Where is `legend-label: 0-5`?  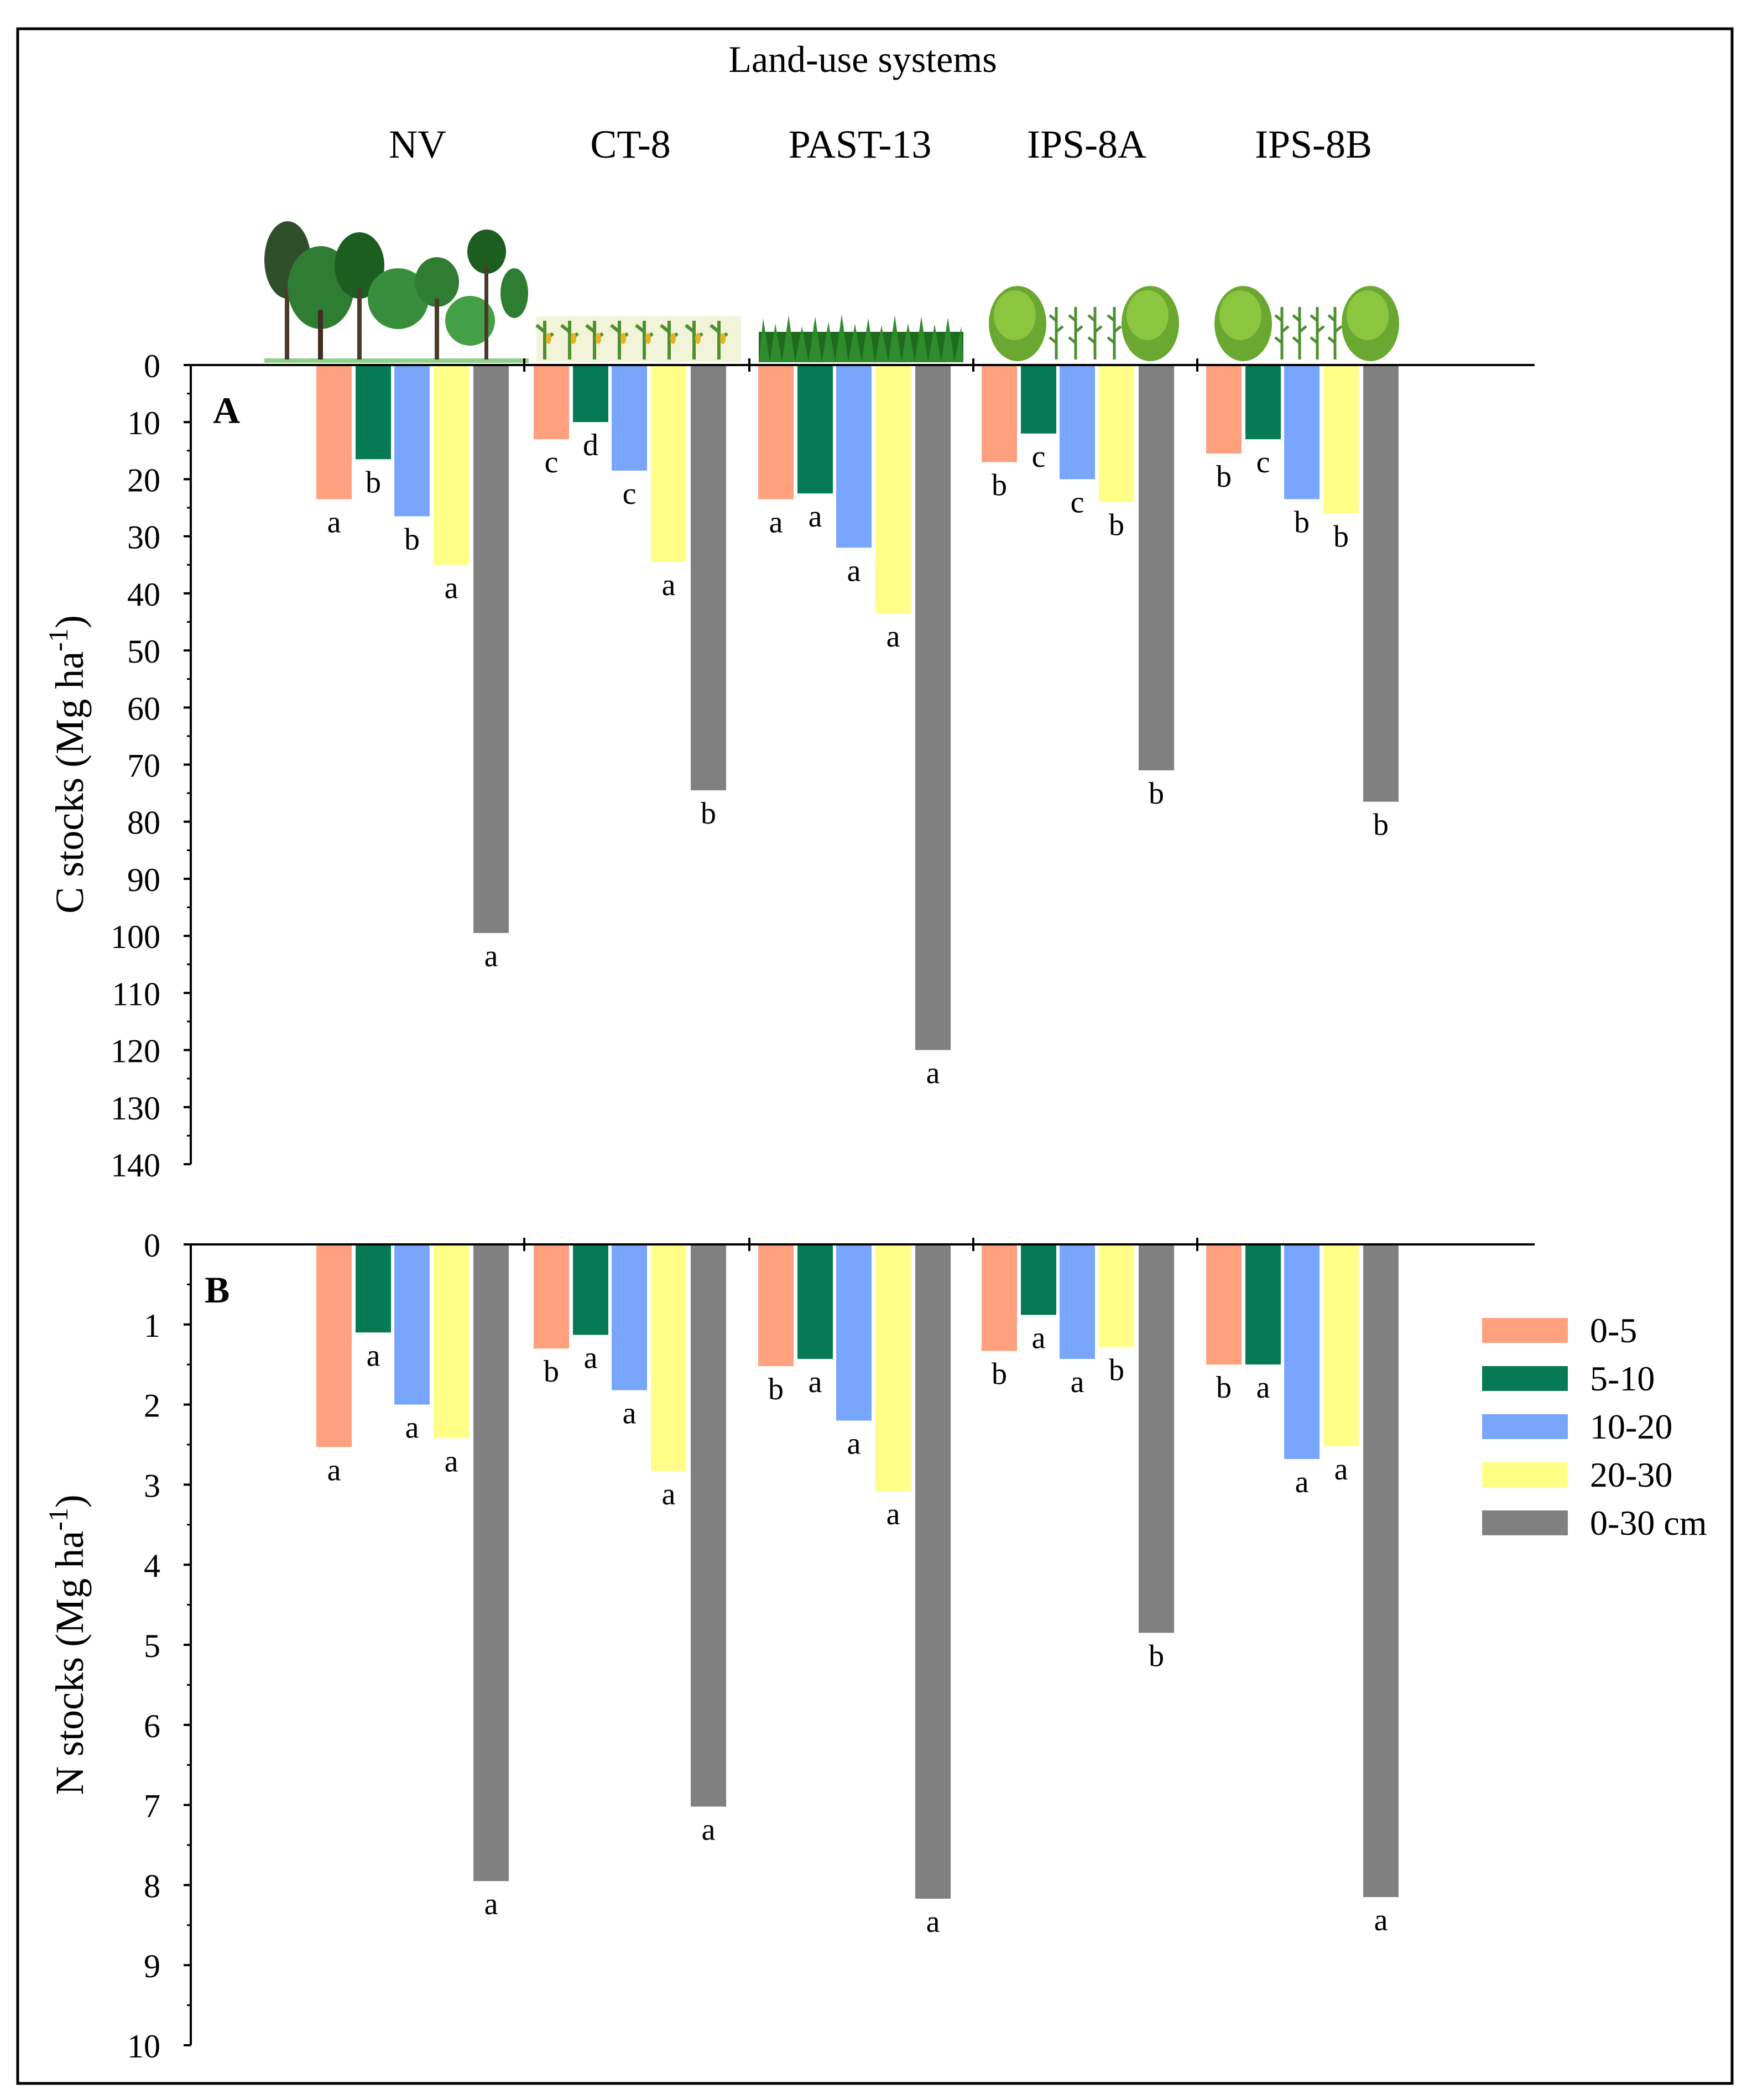 legend-label: 0-5 is located at coordinates (1613, 1330).